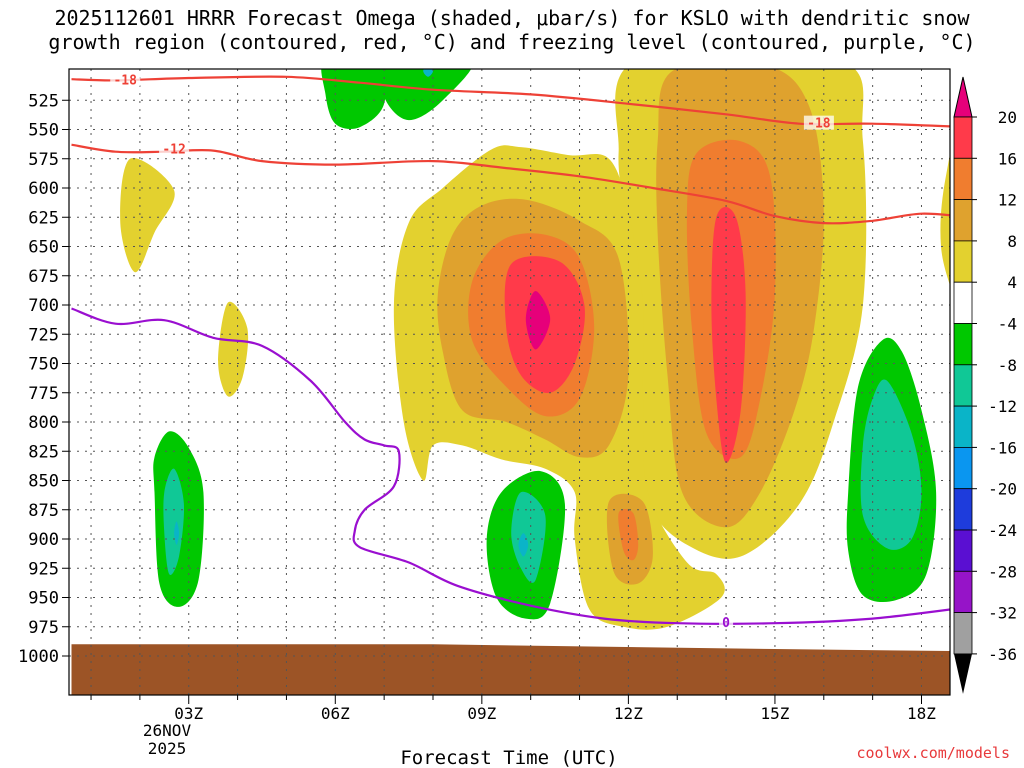 Image resolution: width=1024 pixels, height=768 pixels. What do you see at coordinates (43, 540) in the screenshot?
I see `y-tick-label-900: 900` at bounding box center [43, 540].